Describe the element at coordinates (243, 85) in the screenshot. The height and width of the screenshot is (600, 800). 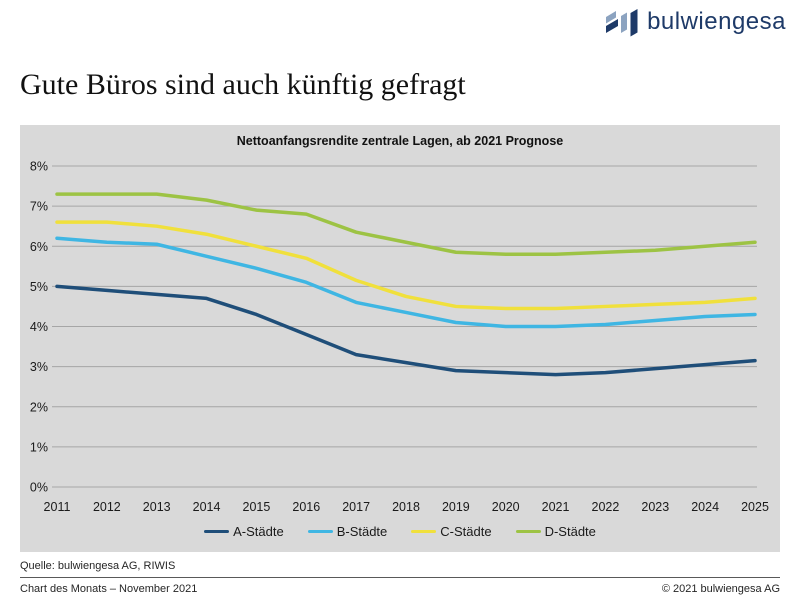
I see `page-title: Gute Büros sind auch künftig gefragt` at that location.